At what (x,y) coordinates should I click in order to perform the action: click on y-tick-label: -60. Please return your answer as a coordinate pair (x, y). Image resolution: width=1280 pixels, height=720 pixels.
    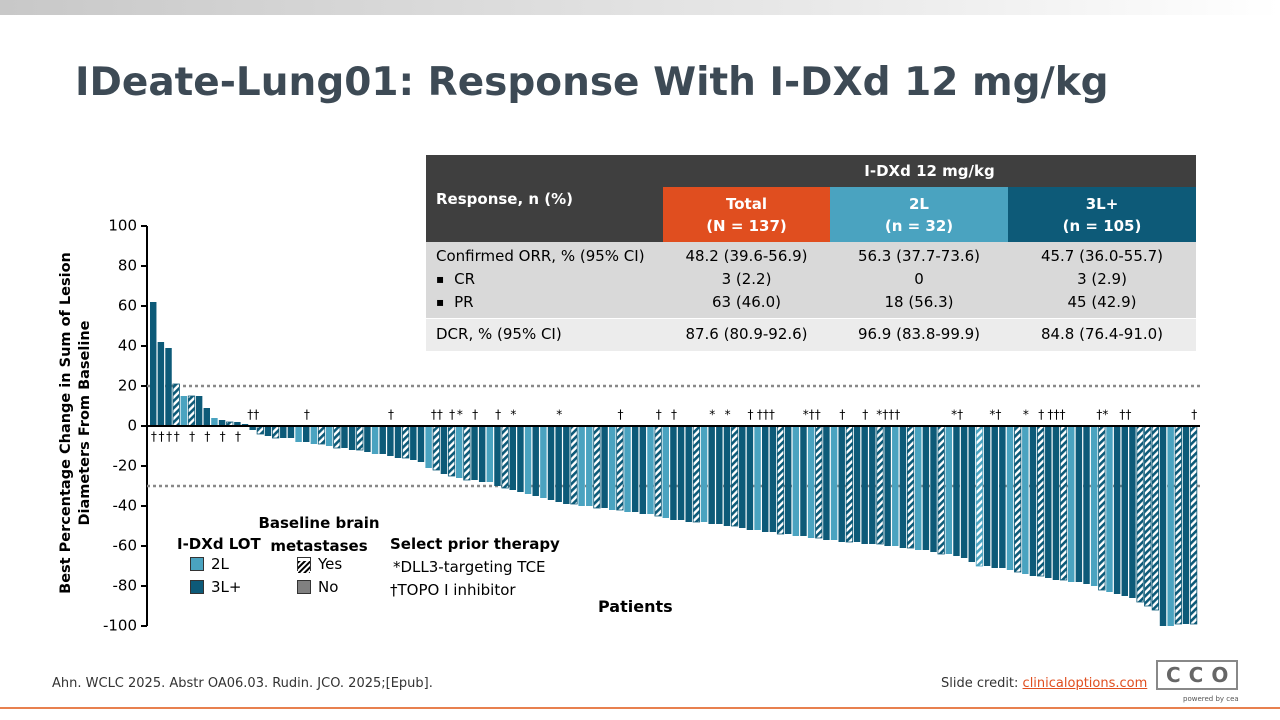
    Looking at the image, I should click on (125, 546).